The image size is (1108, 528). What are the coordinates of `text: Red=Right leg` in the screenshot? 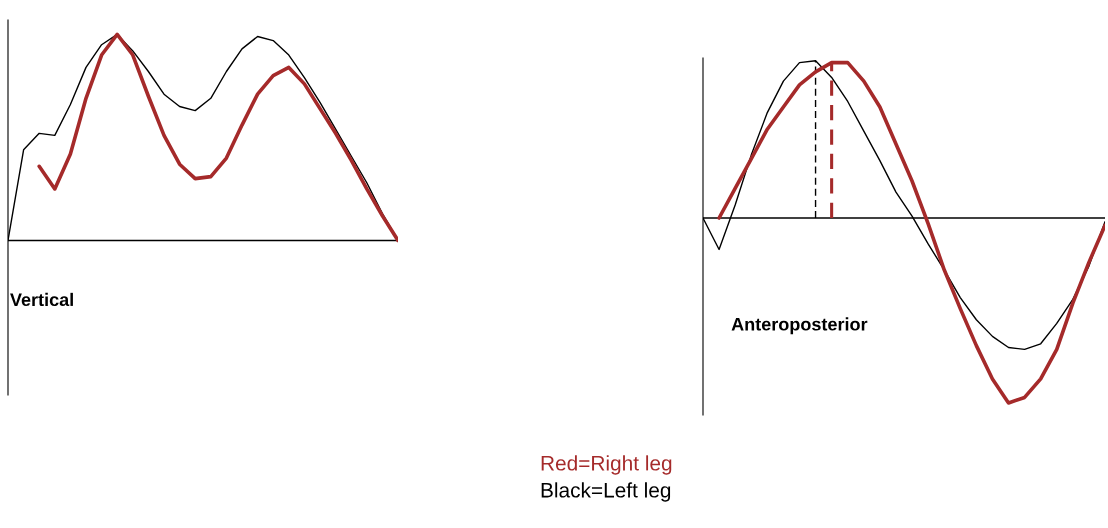 It's located at (606, 465).